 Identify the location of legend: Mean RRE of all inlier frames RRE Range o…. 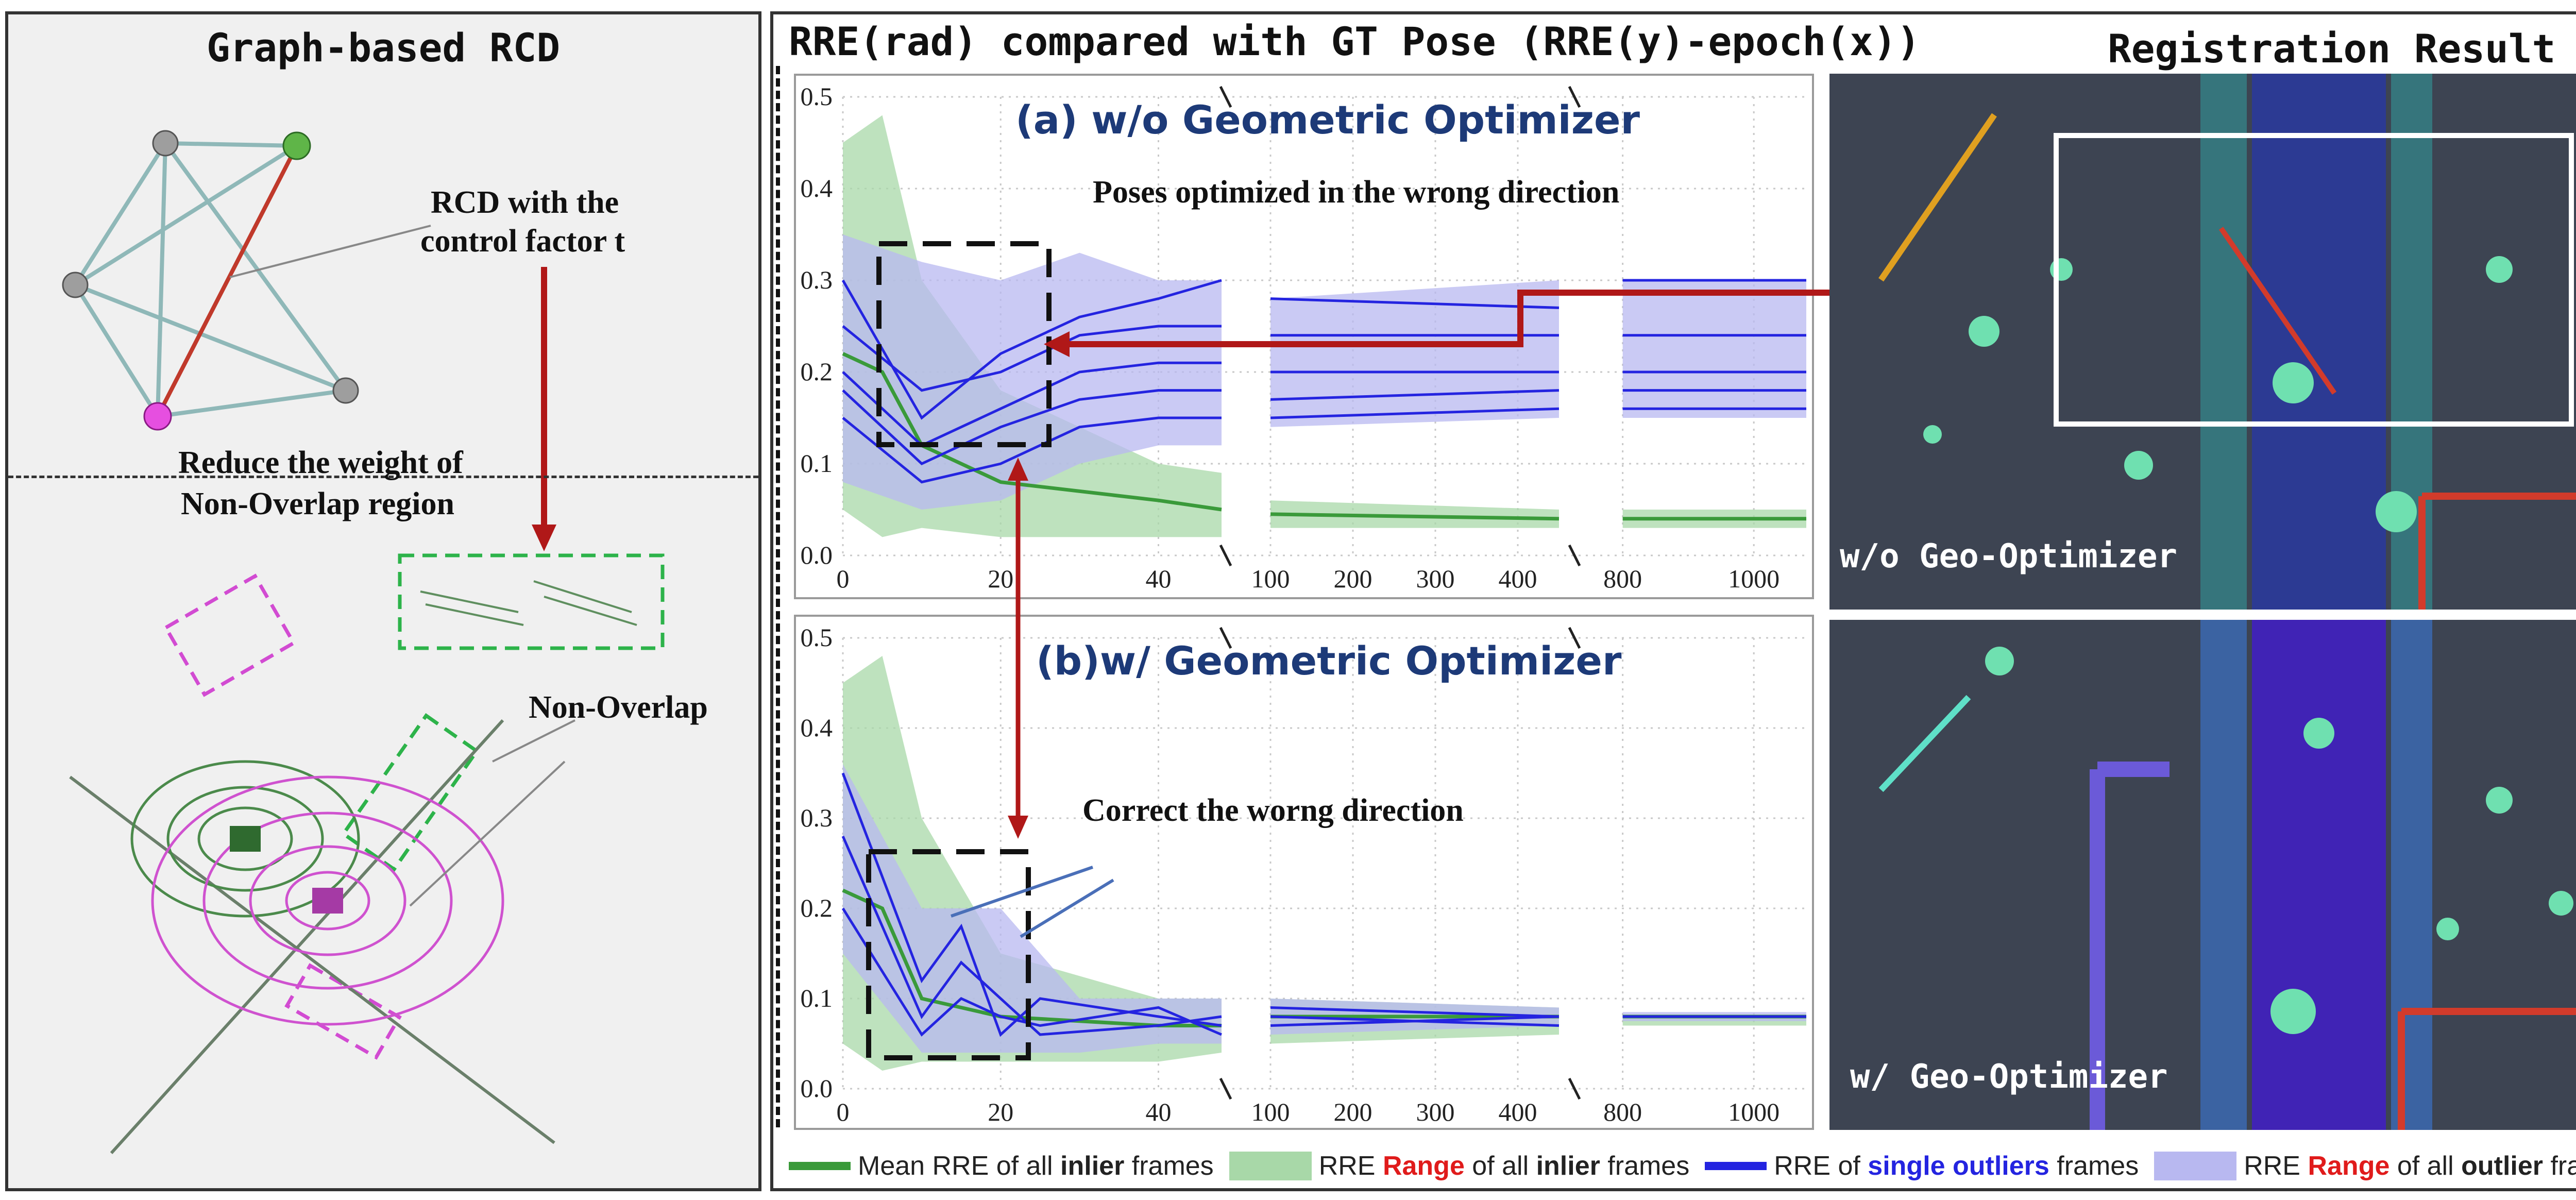
(1682, 1166).